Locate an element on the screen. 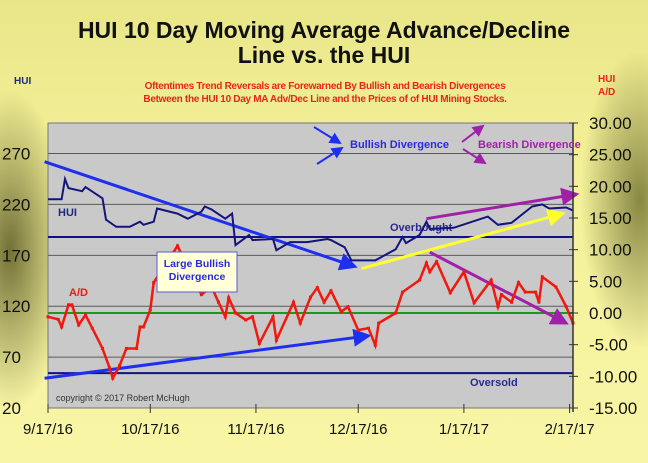 Image resolution: width=648 pixels, height=463 pixels. x-tick-label: 10/17/16 is located at coordinates (150, 429).